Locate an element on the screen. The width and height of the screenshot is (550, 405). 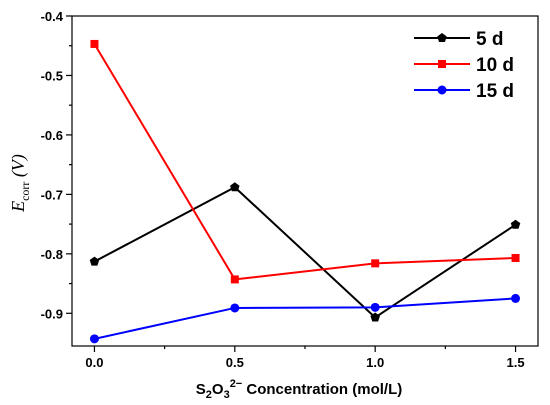
x-tick-label: 1.5 is located at coordinates (516, 362).